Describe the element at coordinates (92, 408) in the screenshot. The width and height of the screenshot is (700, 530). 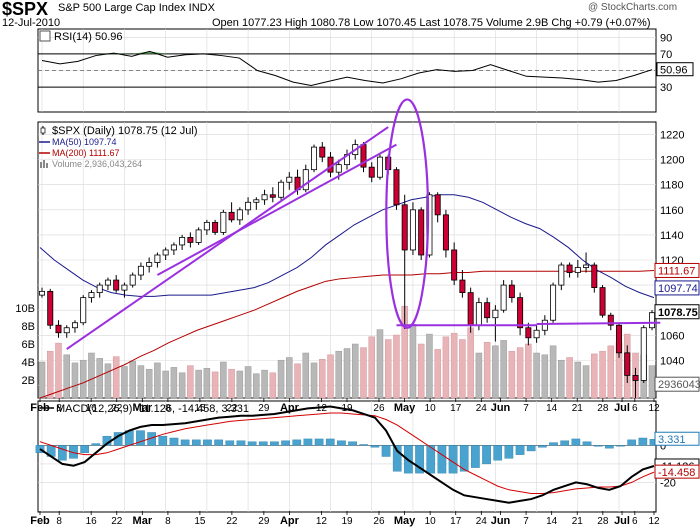
I see `x-axis-label: 16` at that location.